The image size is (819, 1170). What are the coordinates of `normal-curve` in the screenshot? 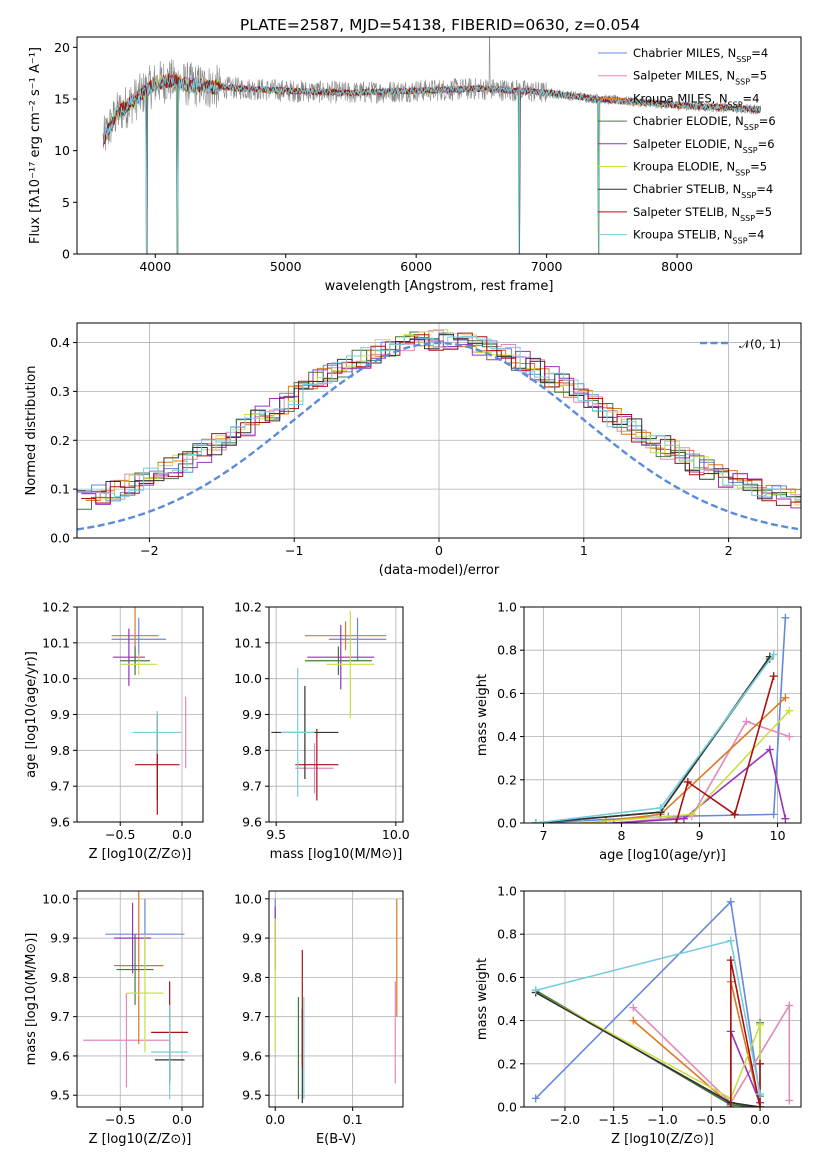 It's located at (438, 436).